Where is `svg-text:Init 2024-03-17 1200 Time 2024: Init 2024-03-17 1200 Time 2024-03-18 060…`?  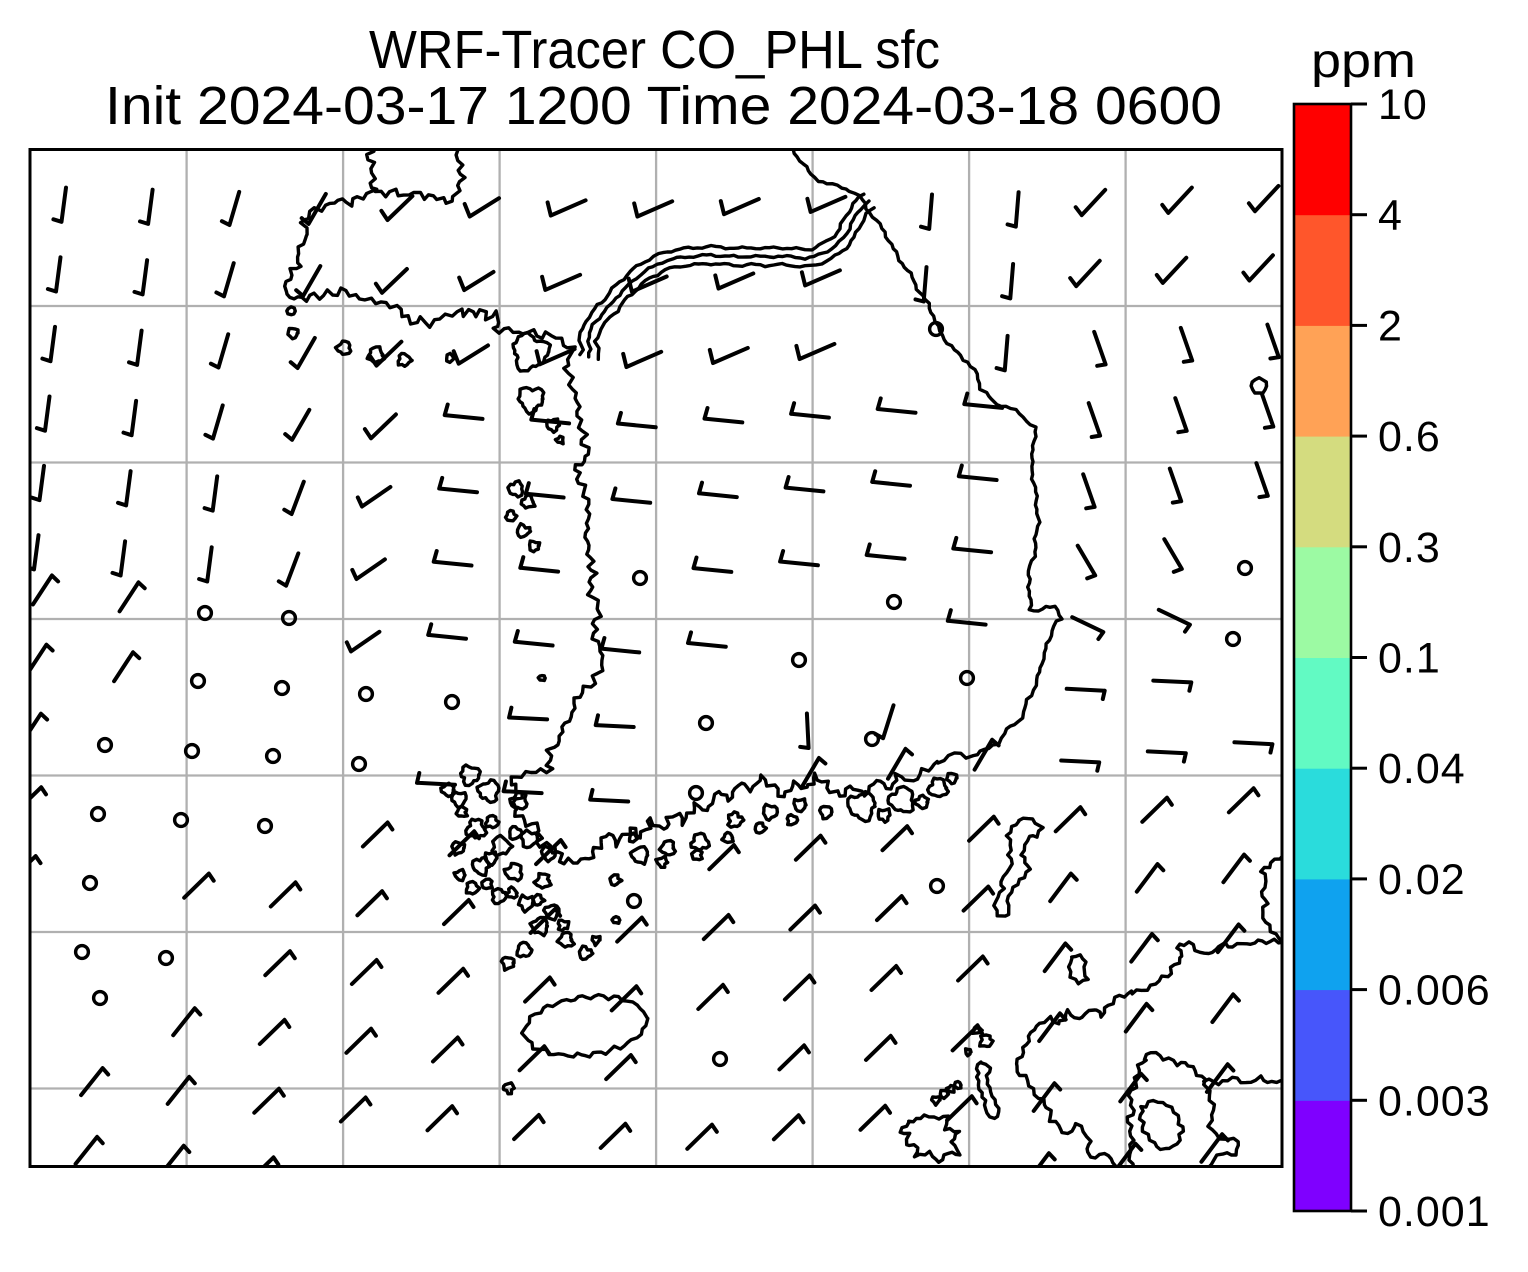 svg-text:Init 2024-03-17 1200 Time 2024: Init 2024-03-17 1200 Time 2024-03-18 060… is located at coordinates (663, 106).